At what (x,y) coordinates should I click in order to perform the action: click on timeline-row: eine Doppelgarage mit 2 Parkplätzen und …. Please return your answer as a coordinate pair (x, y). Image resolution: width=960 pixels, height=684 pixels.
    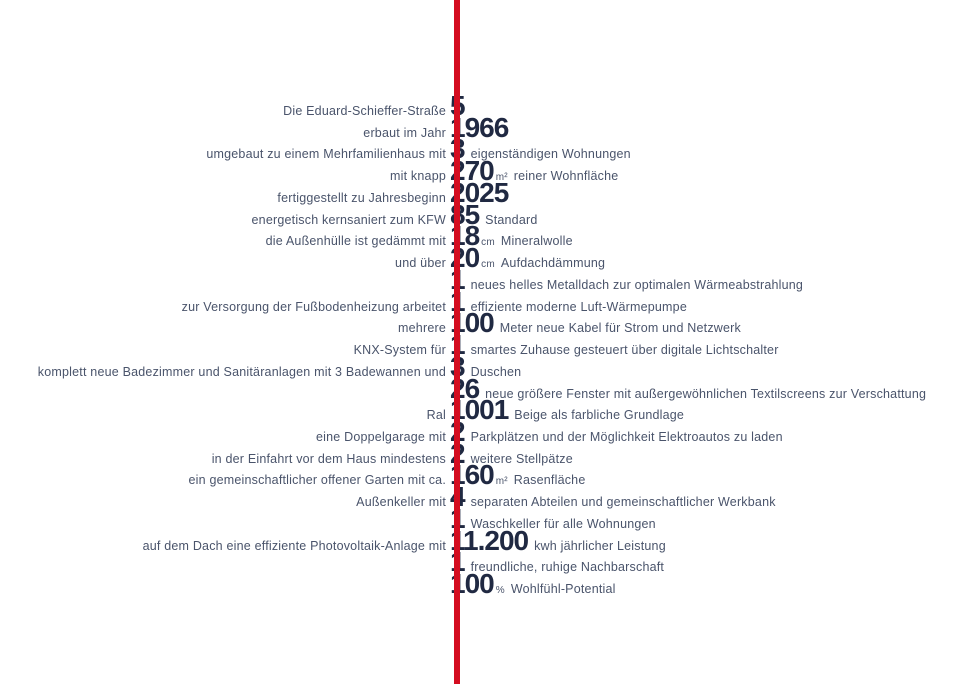
    Looking at the image, I should click on (480, 432).